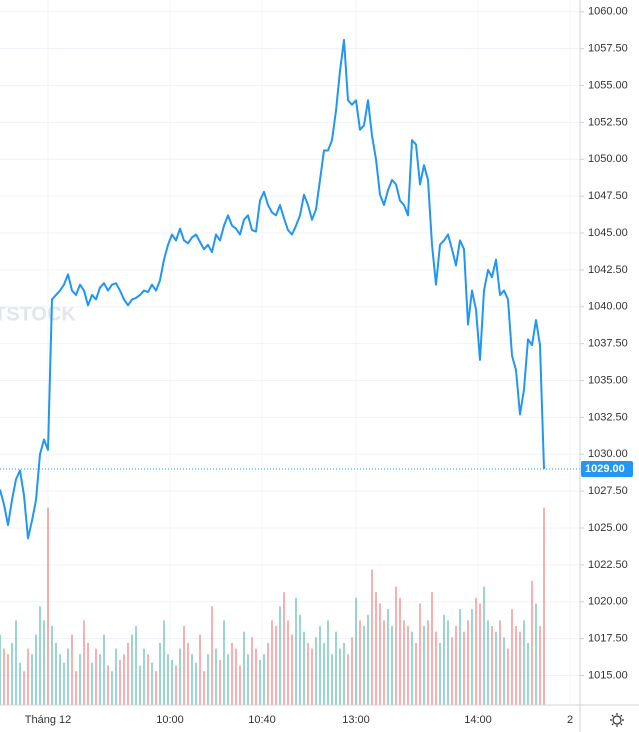 This screenshot has height=732, width=639. I want to click on x-tick-label: 10:40, so click(262, 720).